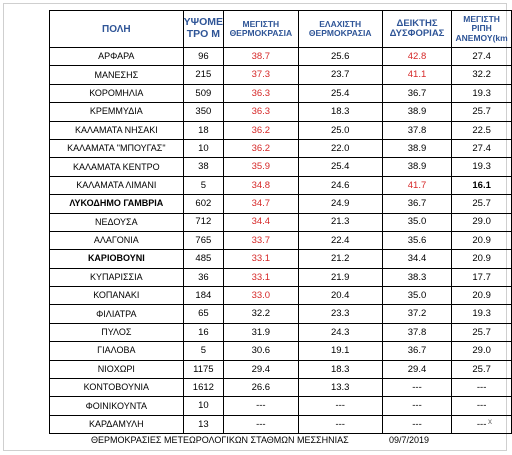 This screenshot has height=455, width=512. I want to click on header-city: ΠΟΛΗ, so click(116, 29).